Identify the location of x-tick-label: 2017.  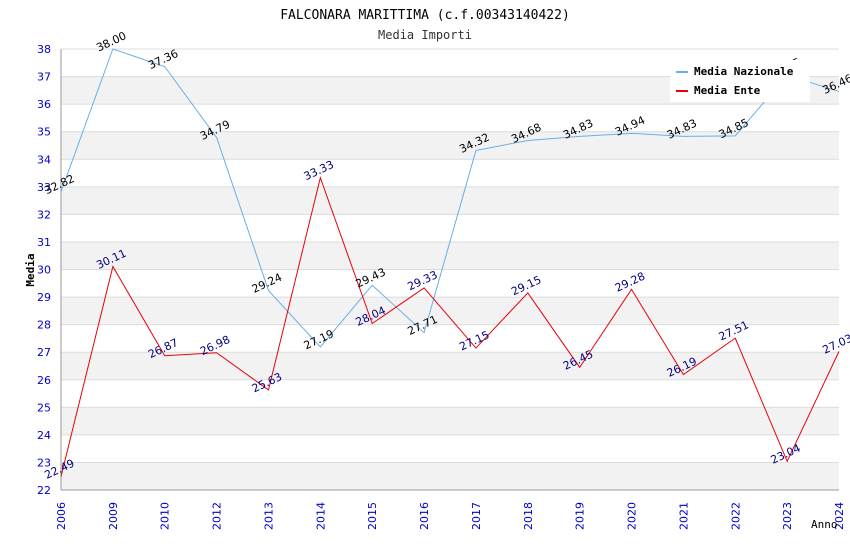
(476, 516).